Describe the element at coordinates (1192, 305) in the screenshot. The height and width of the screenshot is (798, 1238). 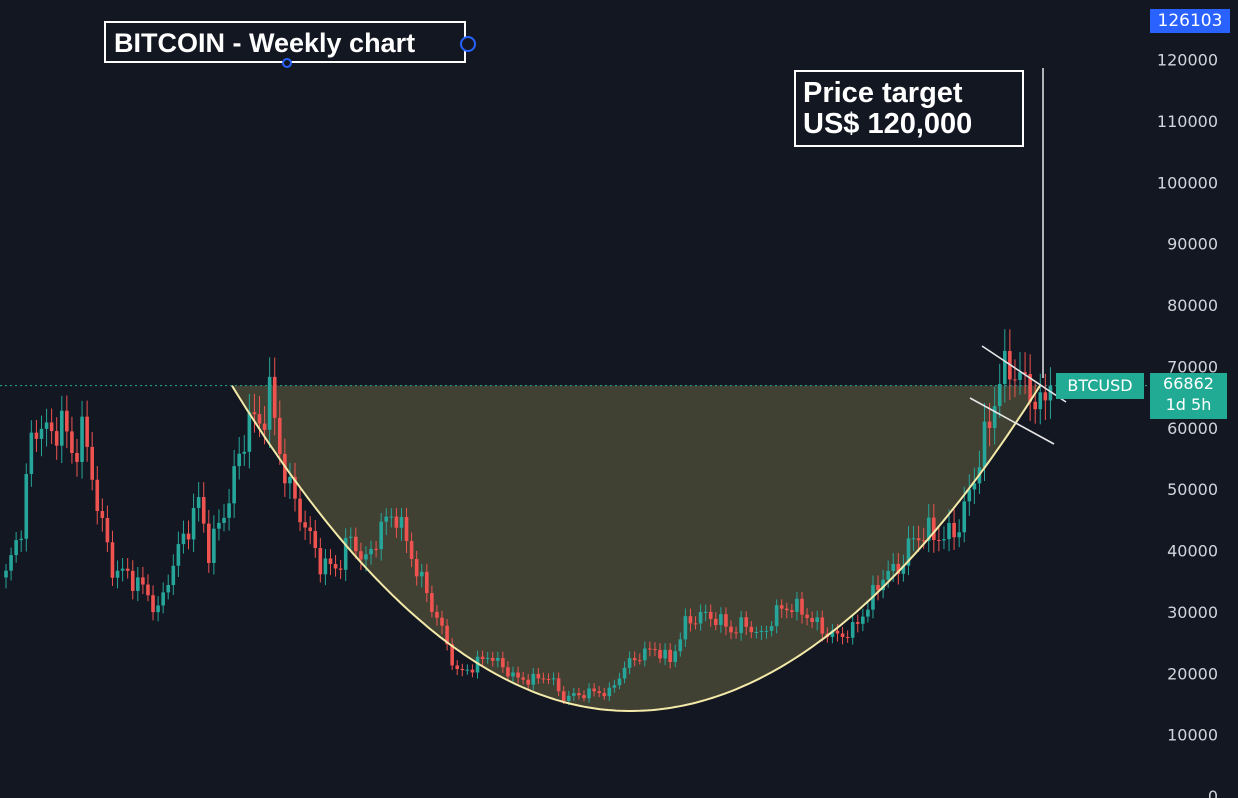
I see `y-tick-label: 80000` at that location.